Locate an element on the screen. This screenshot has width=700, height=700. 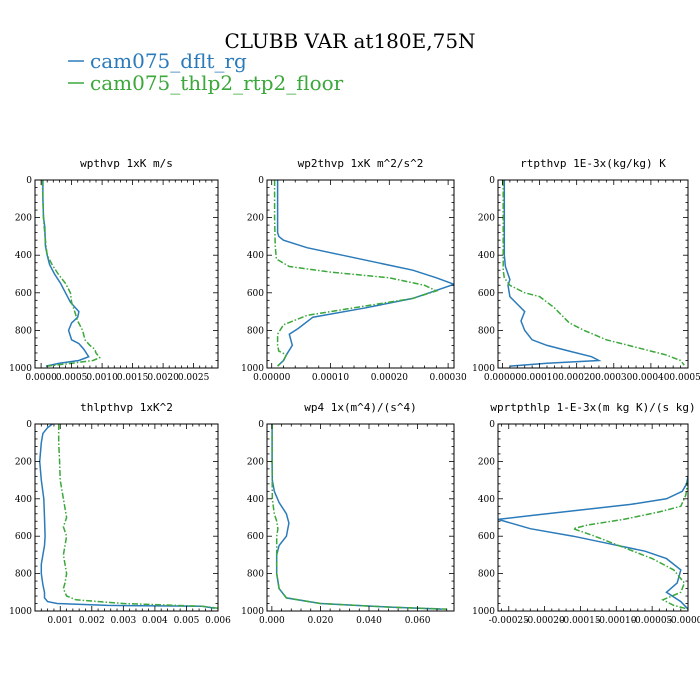
x-tick-label: 0.003 is located at coordinates (123, 621).